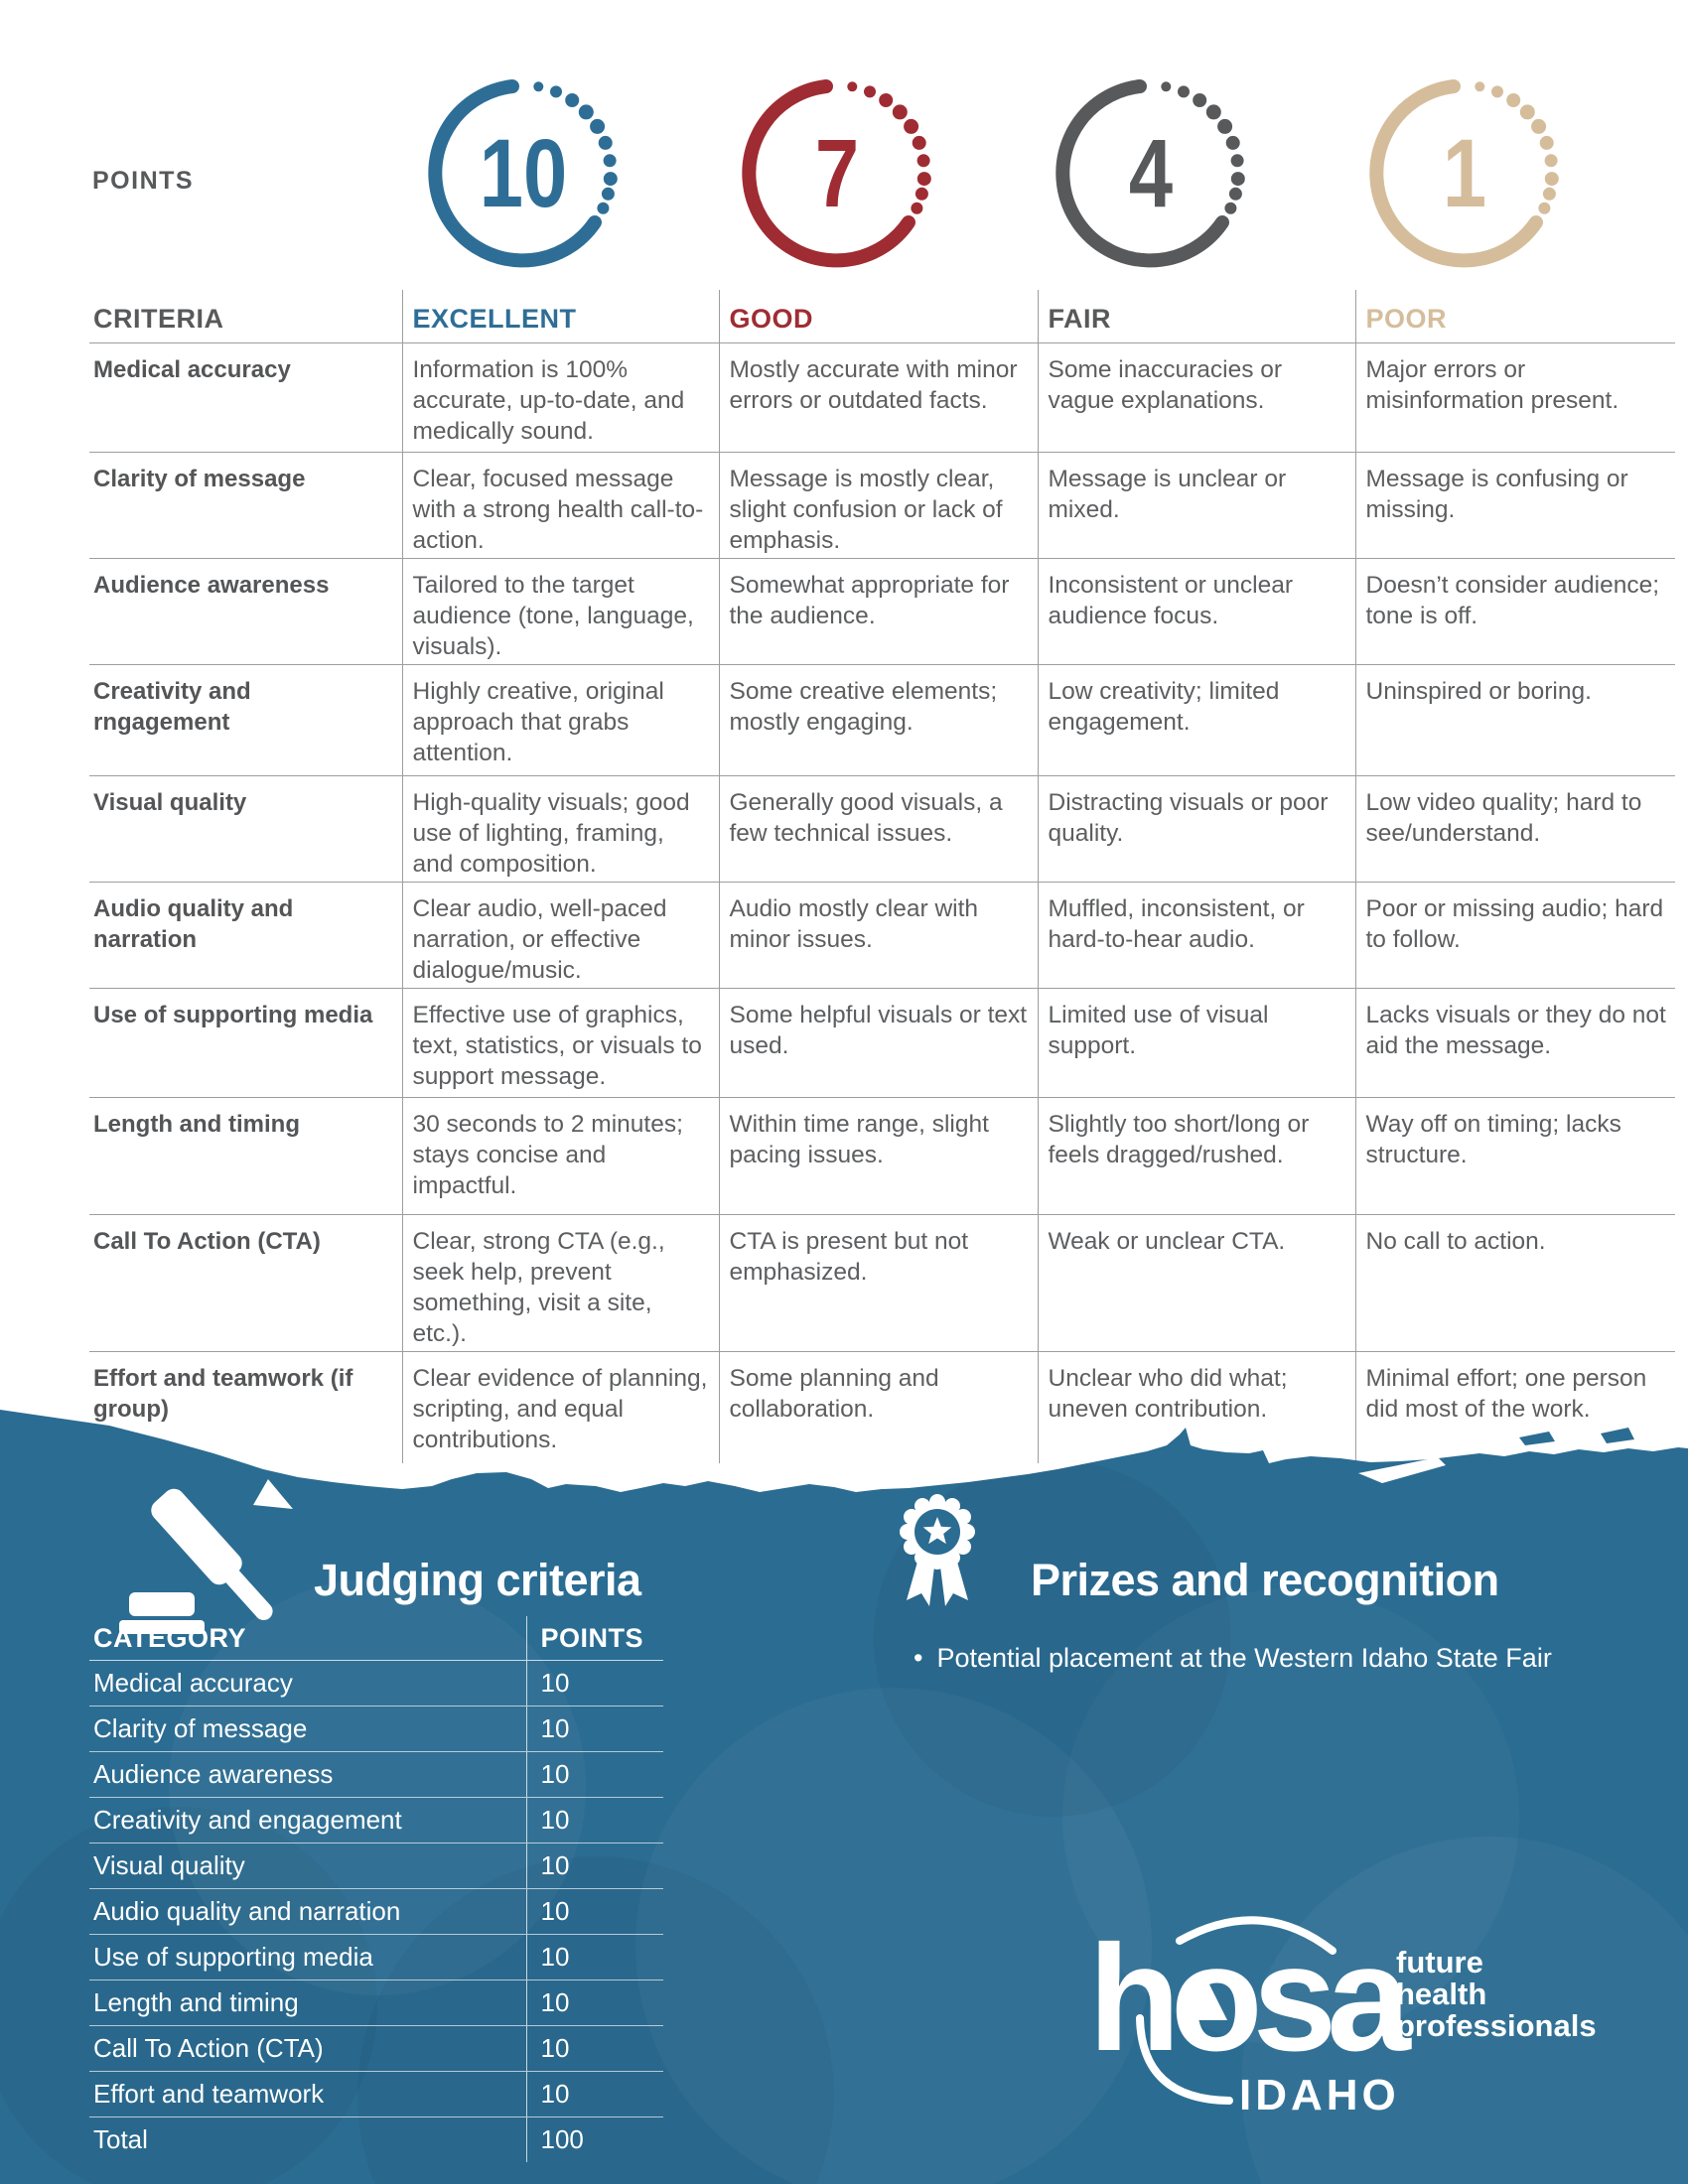 This screenshot has height=2184, width=1688. Describe the element at coordinates (245, 1283) in the screenshot. I see `rubric-criteria-label: Call To Action (CTA)` at that location.